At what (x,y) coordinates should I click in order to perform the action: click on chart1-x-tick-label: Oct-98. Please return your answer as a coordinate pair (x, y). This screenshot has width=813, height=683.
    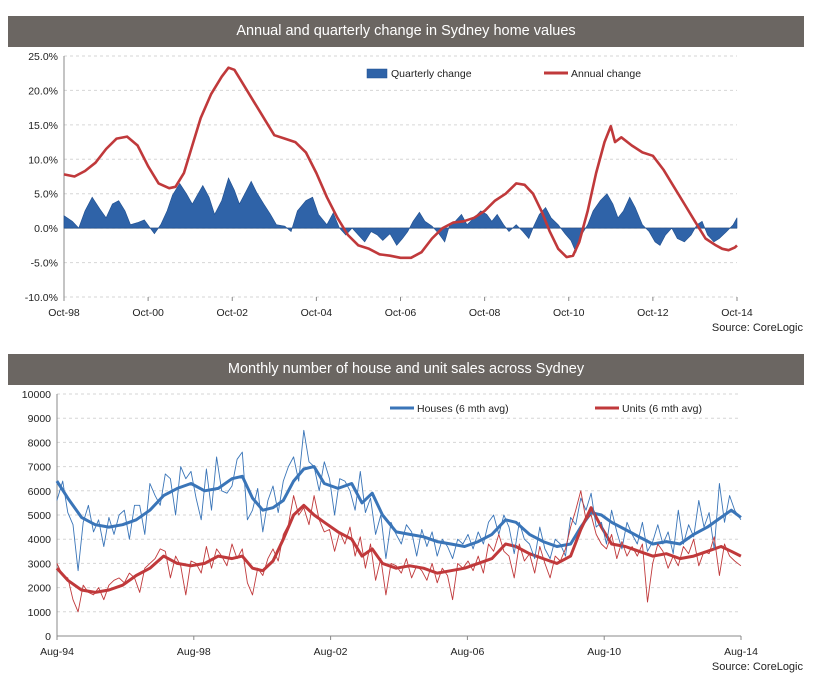
    Looking at the image, I should click on (64, 313).